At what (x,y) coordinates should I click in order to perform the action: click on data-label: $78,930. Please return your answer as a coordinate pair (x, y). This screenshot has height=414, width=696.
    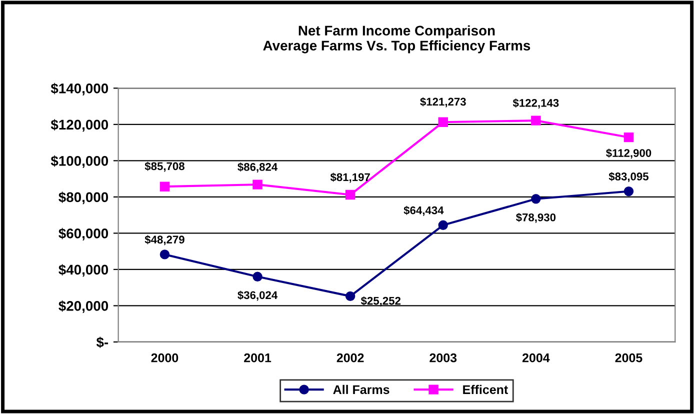
    Looking at the image, I should click on (536, 217).